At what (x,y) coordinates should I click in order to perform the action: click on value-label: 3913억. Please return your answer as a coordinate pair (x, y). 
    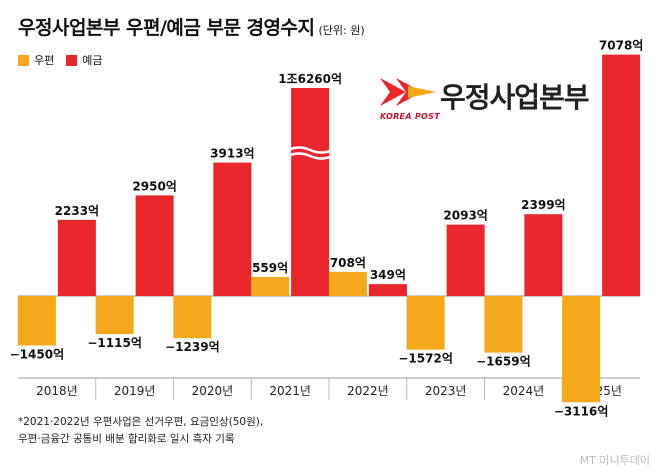
    Looking at the image, I should click on (232, 154).